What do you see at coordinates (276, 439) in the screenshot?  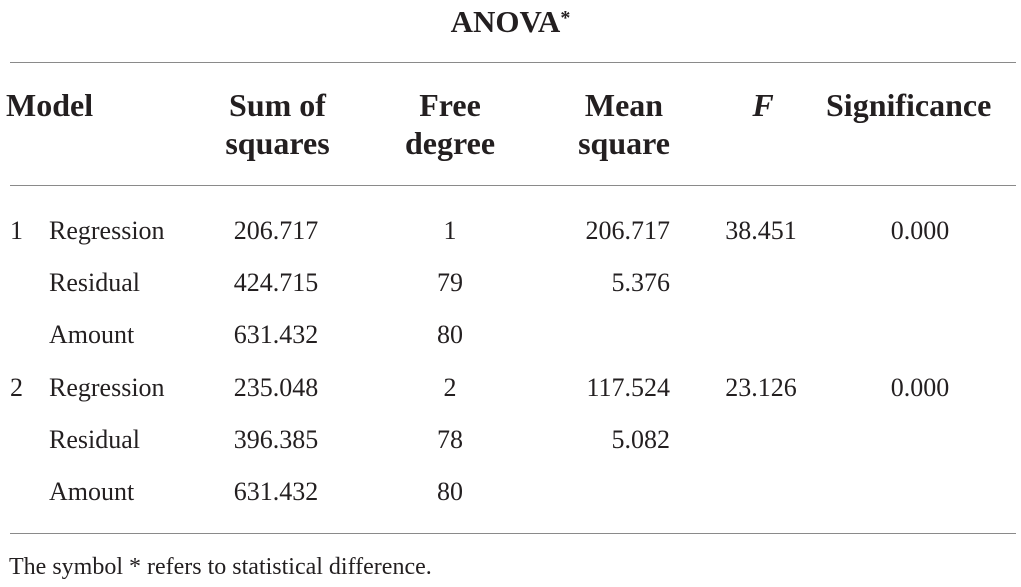 I see `row-sum-of-squares: 396.385` at bounding box center [276, 439].